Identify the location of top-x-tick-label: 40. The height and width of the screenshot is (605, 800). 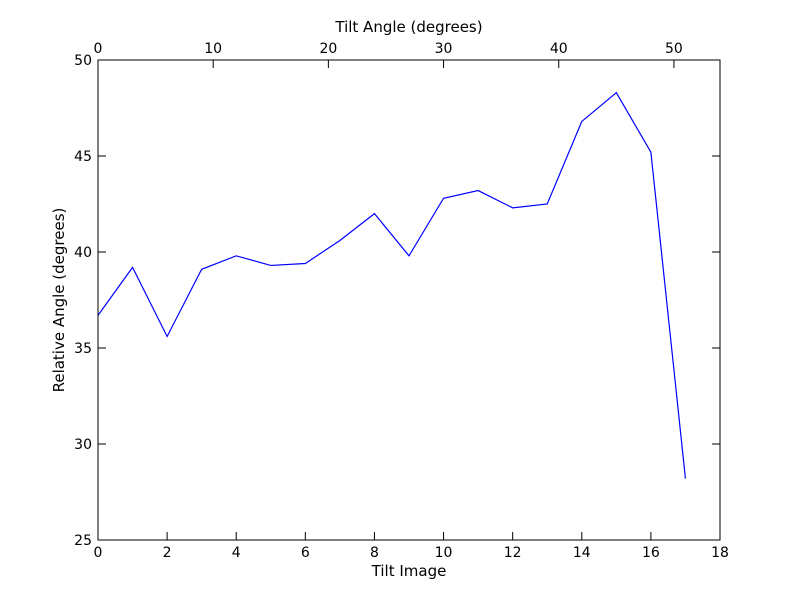
(559, 49).